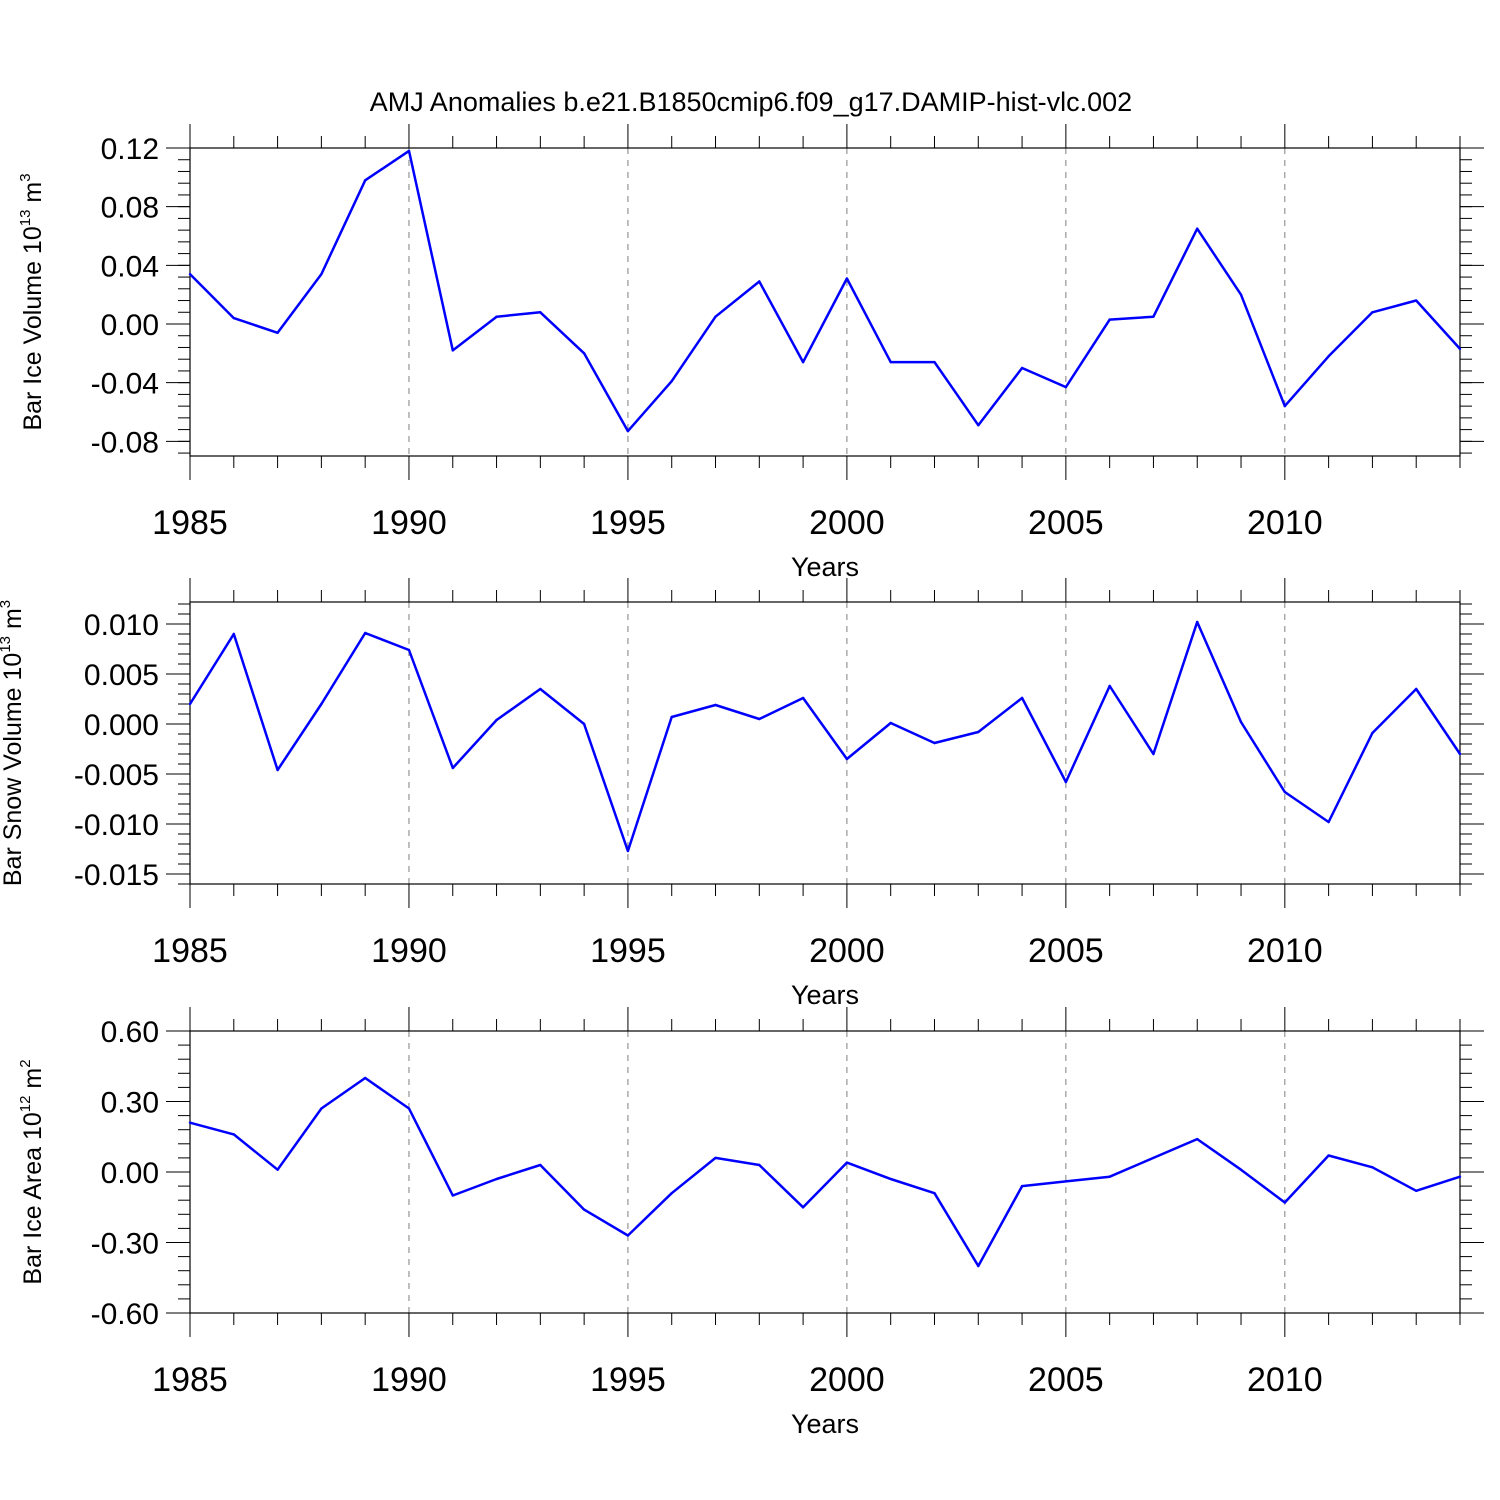 The width and height of the screenshot is (1500, 1500). I want to click on y-tick-label: -0.60, so click(125, 1314).